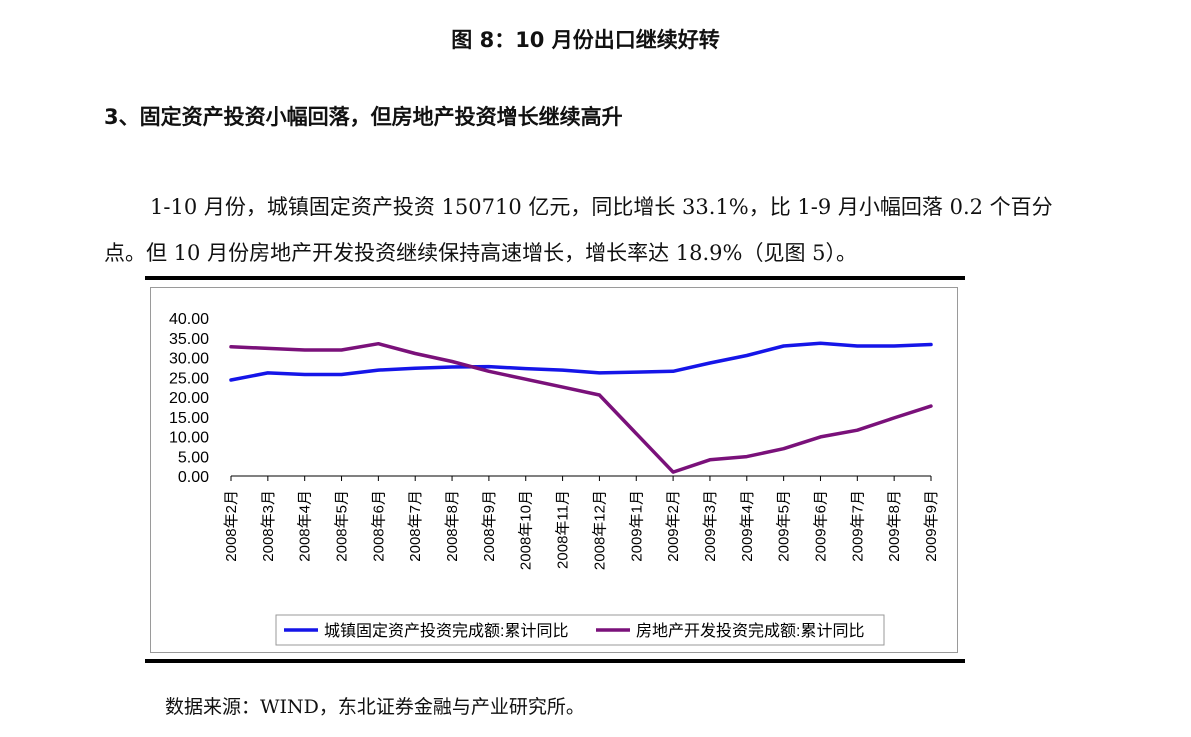  Describe the element at coordinates (189, 418) in the screenshot. I see `y-tick-label: 15.00` at that location.